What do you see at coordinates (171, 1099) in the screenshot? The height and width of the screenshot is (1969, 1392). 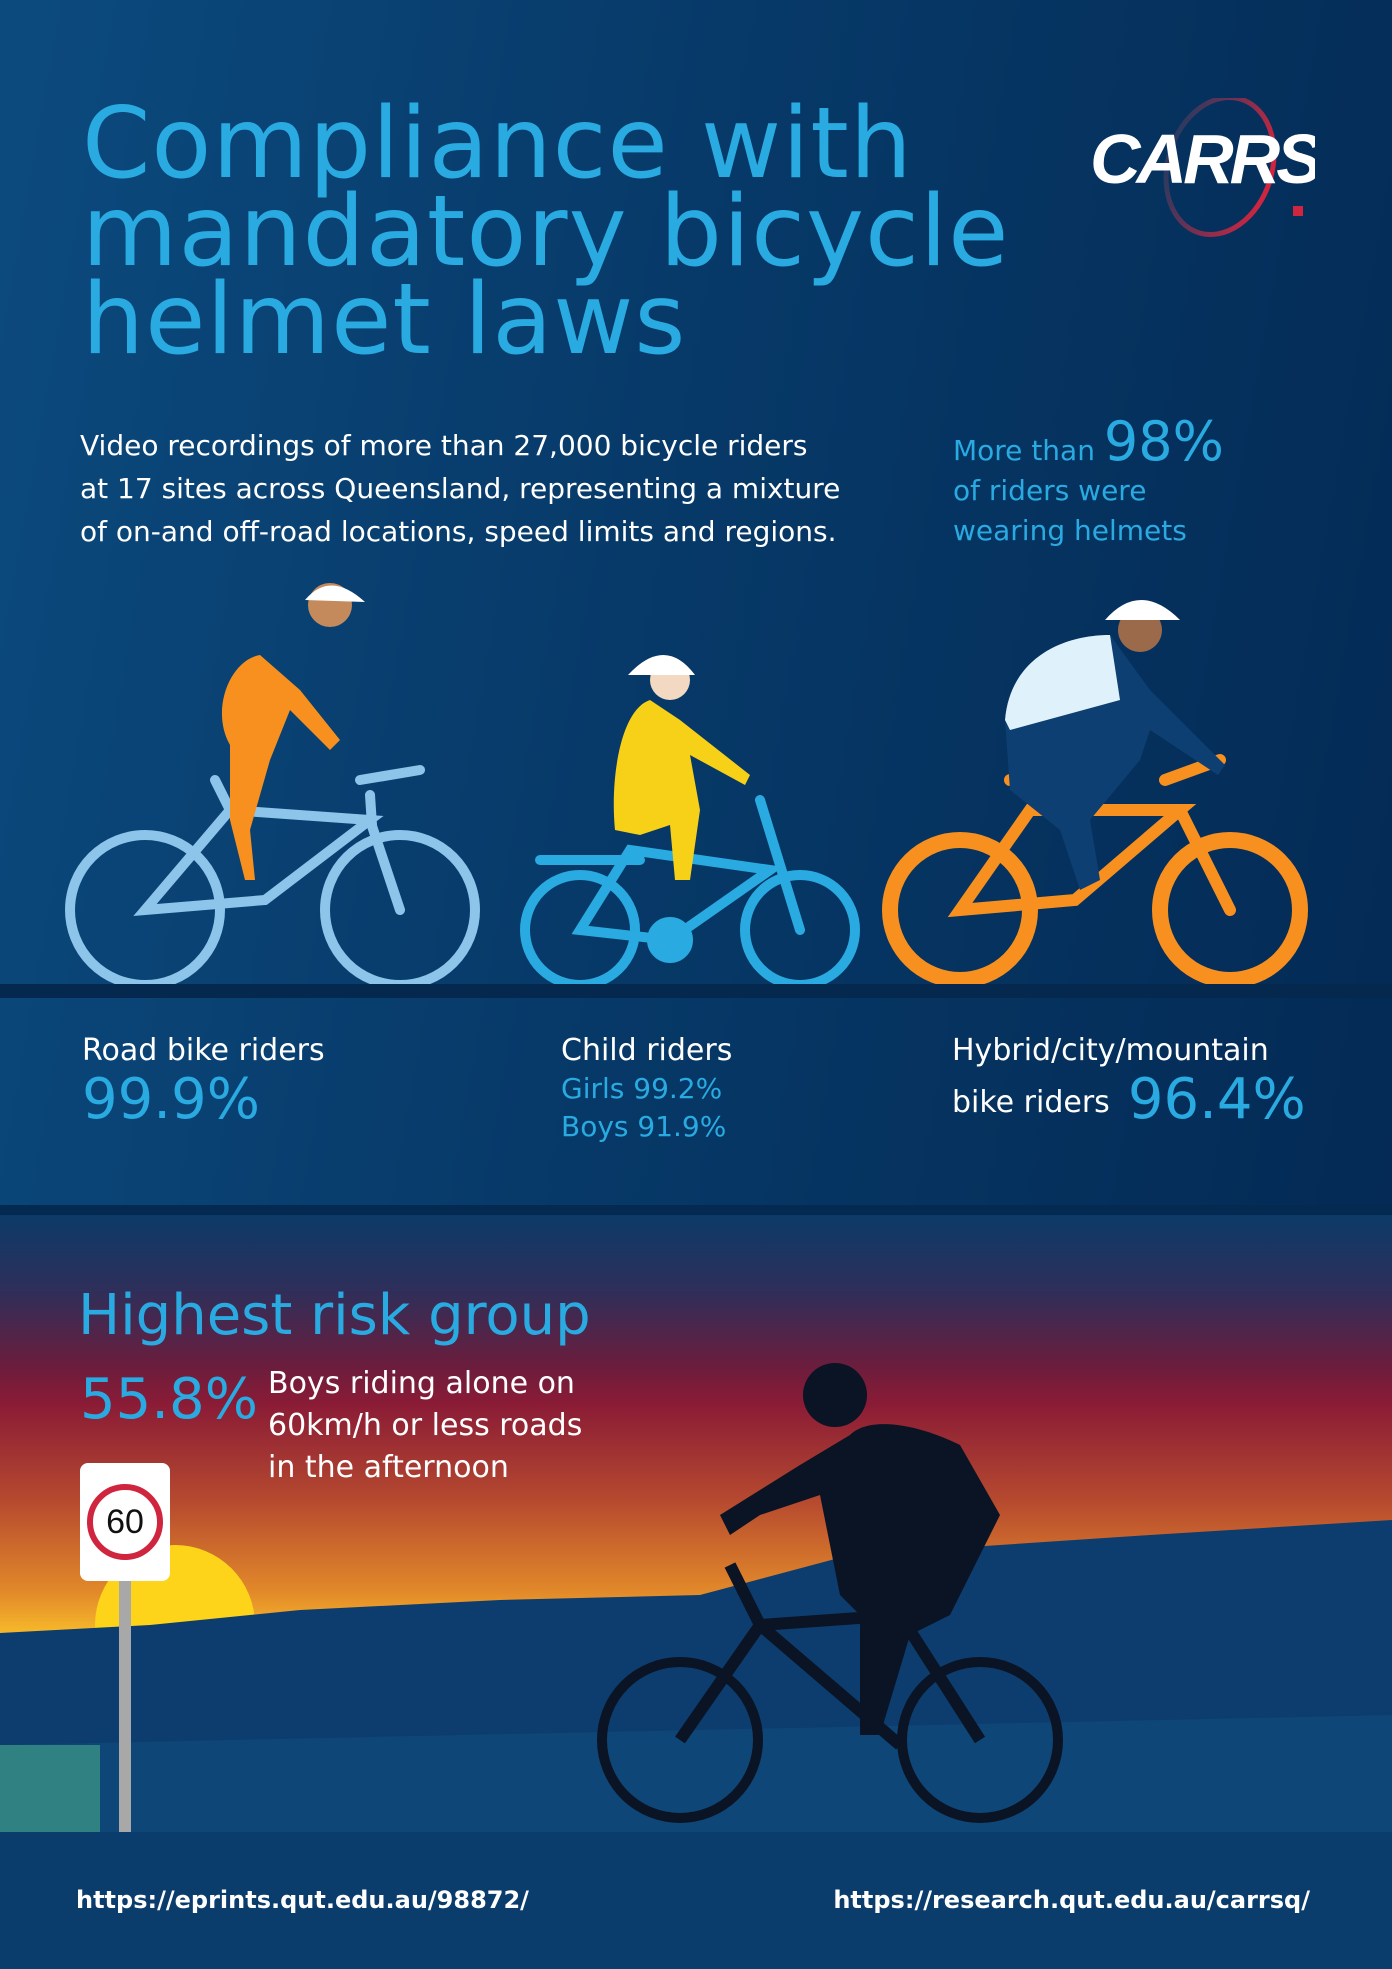 I see `group-value: 99.9%` at bounding box center [171, 1099].